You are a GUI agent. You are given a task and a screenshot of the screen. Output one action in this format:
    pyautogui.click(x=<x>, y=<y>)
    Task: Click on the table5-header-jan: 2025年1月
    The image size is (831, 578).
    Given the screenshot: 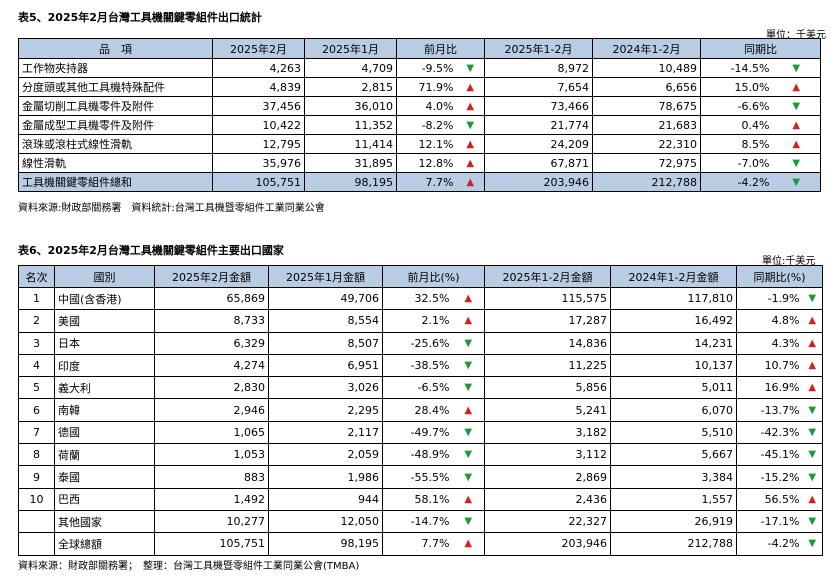 What is the action you would take?
    pyautogui.click(x=350, y=48)
    